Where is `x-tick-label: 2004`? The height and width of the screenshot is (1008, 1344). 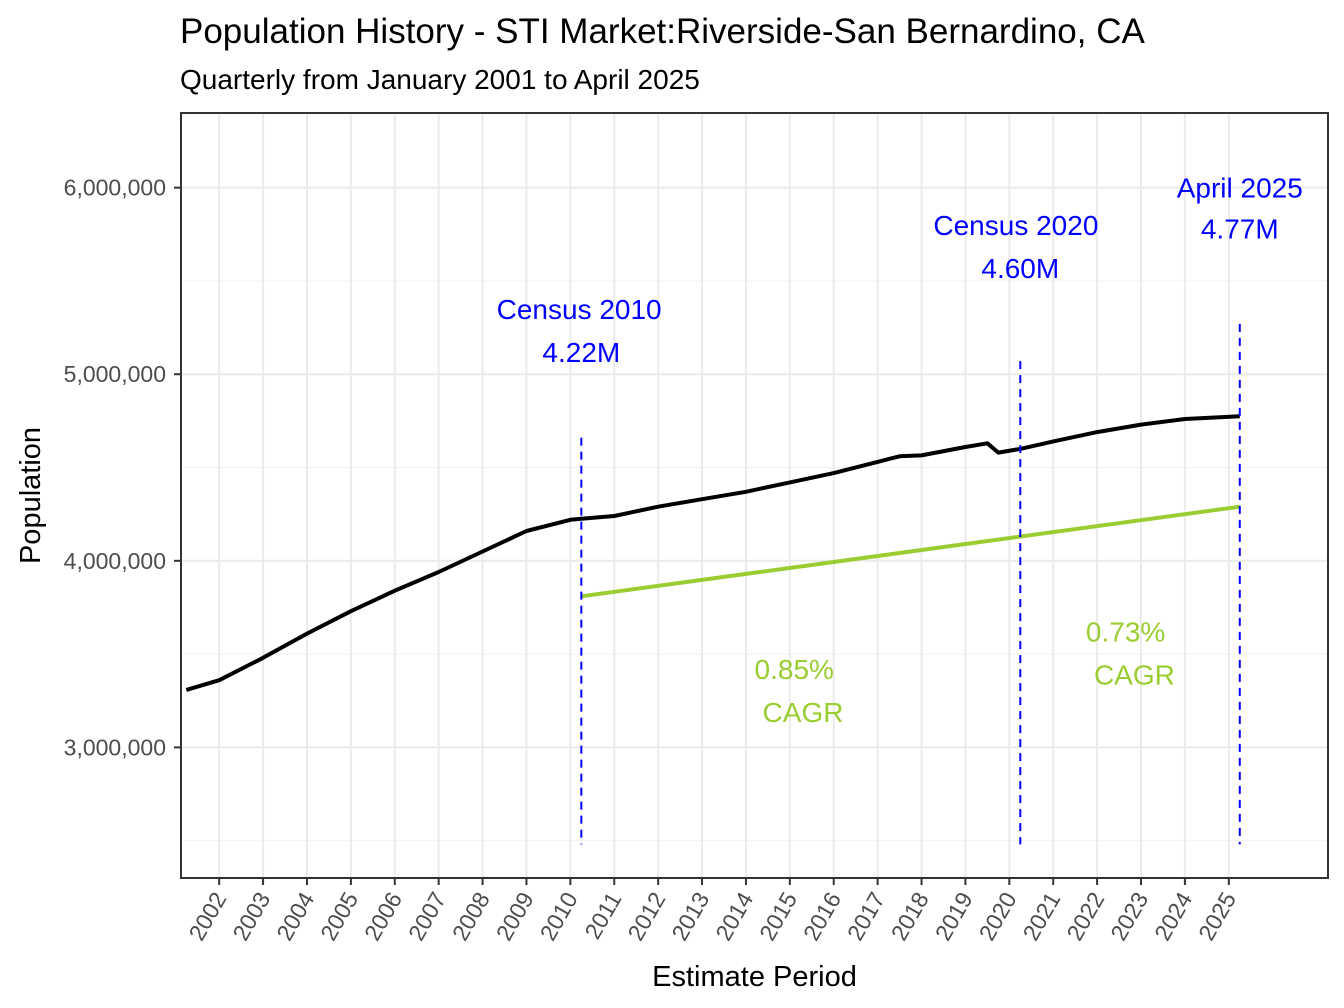 x-tick-label: 2004 is located at coordinates (295, 915).